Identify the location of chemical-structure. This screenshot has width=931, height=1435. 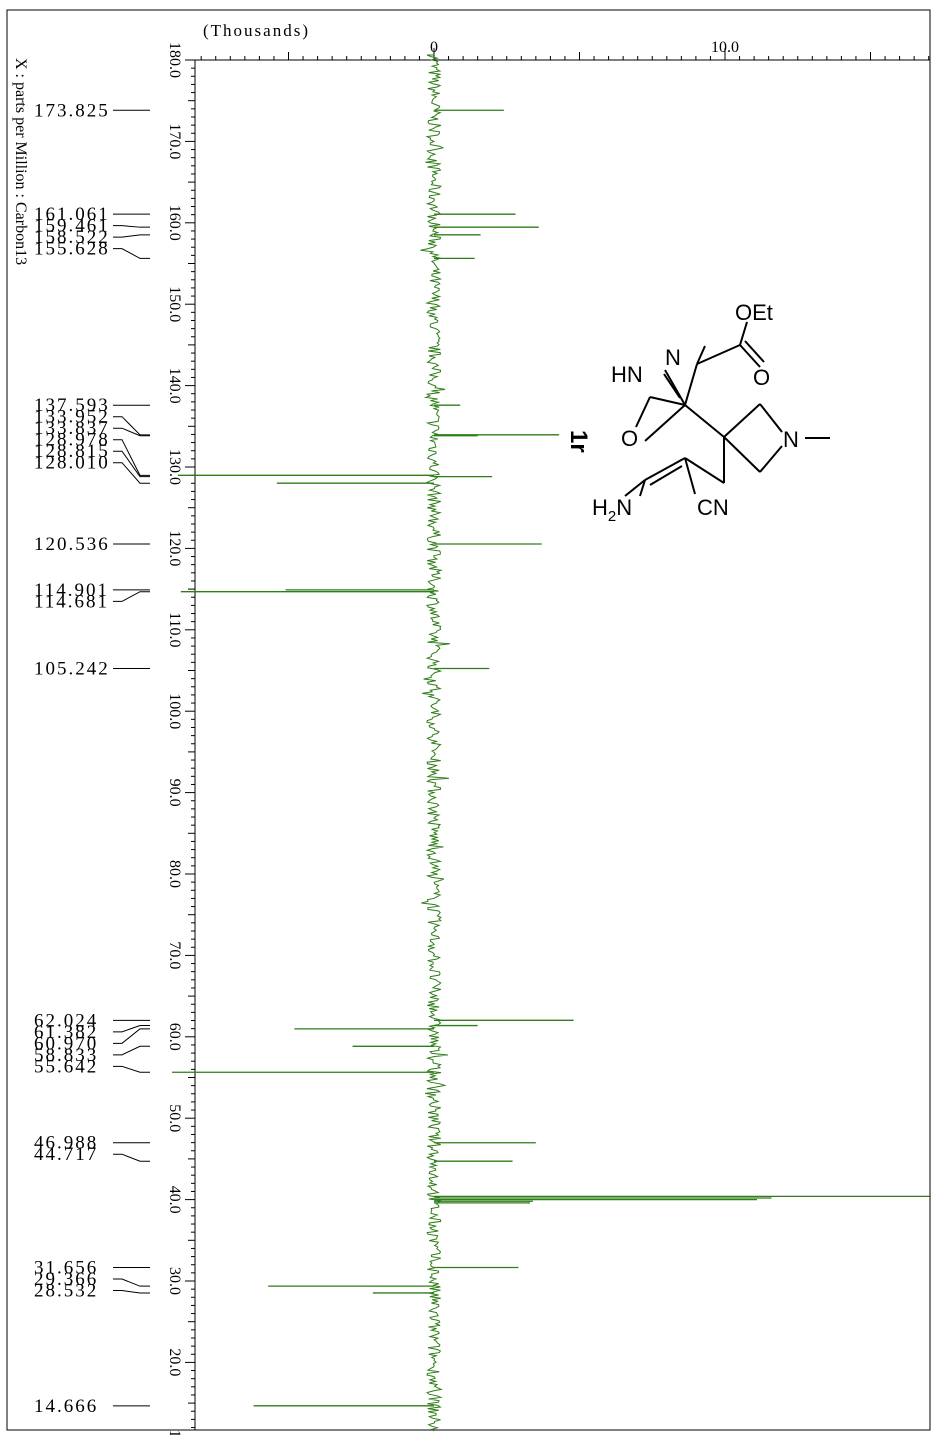
(727, 409).